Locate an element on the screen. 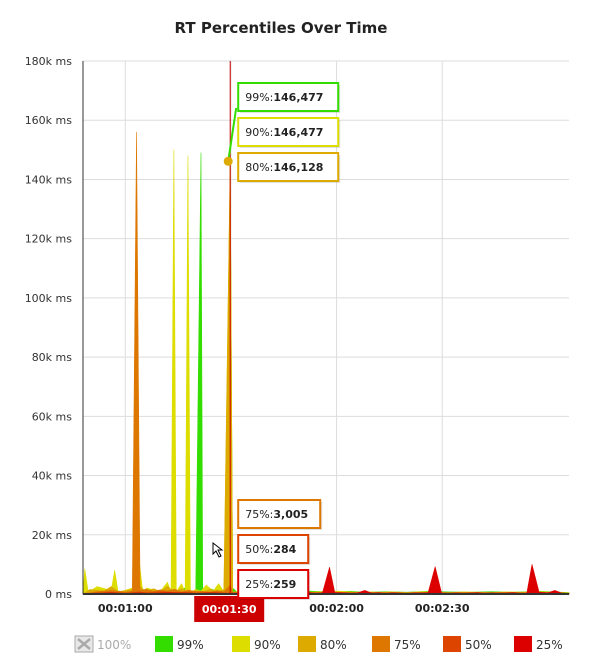 The width and height of the screenshot is (596, 657). legend-item-75pct: 75% is located at coordinates (396, 644).